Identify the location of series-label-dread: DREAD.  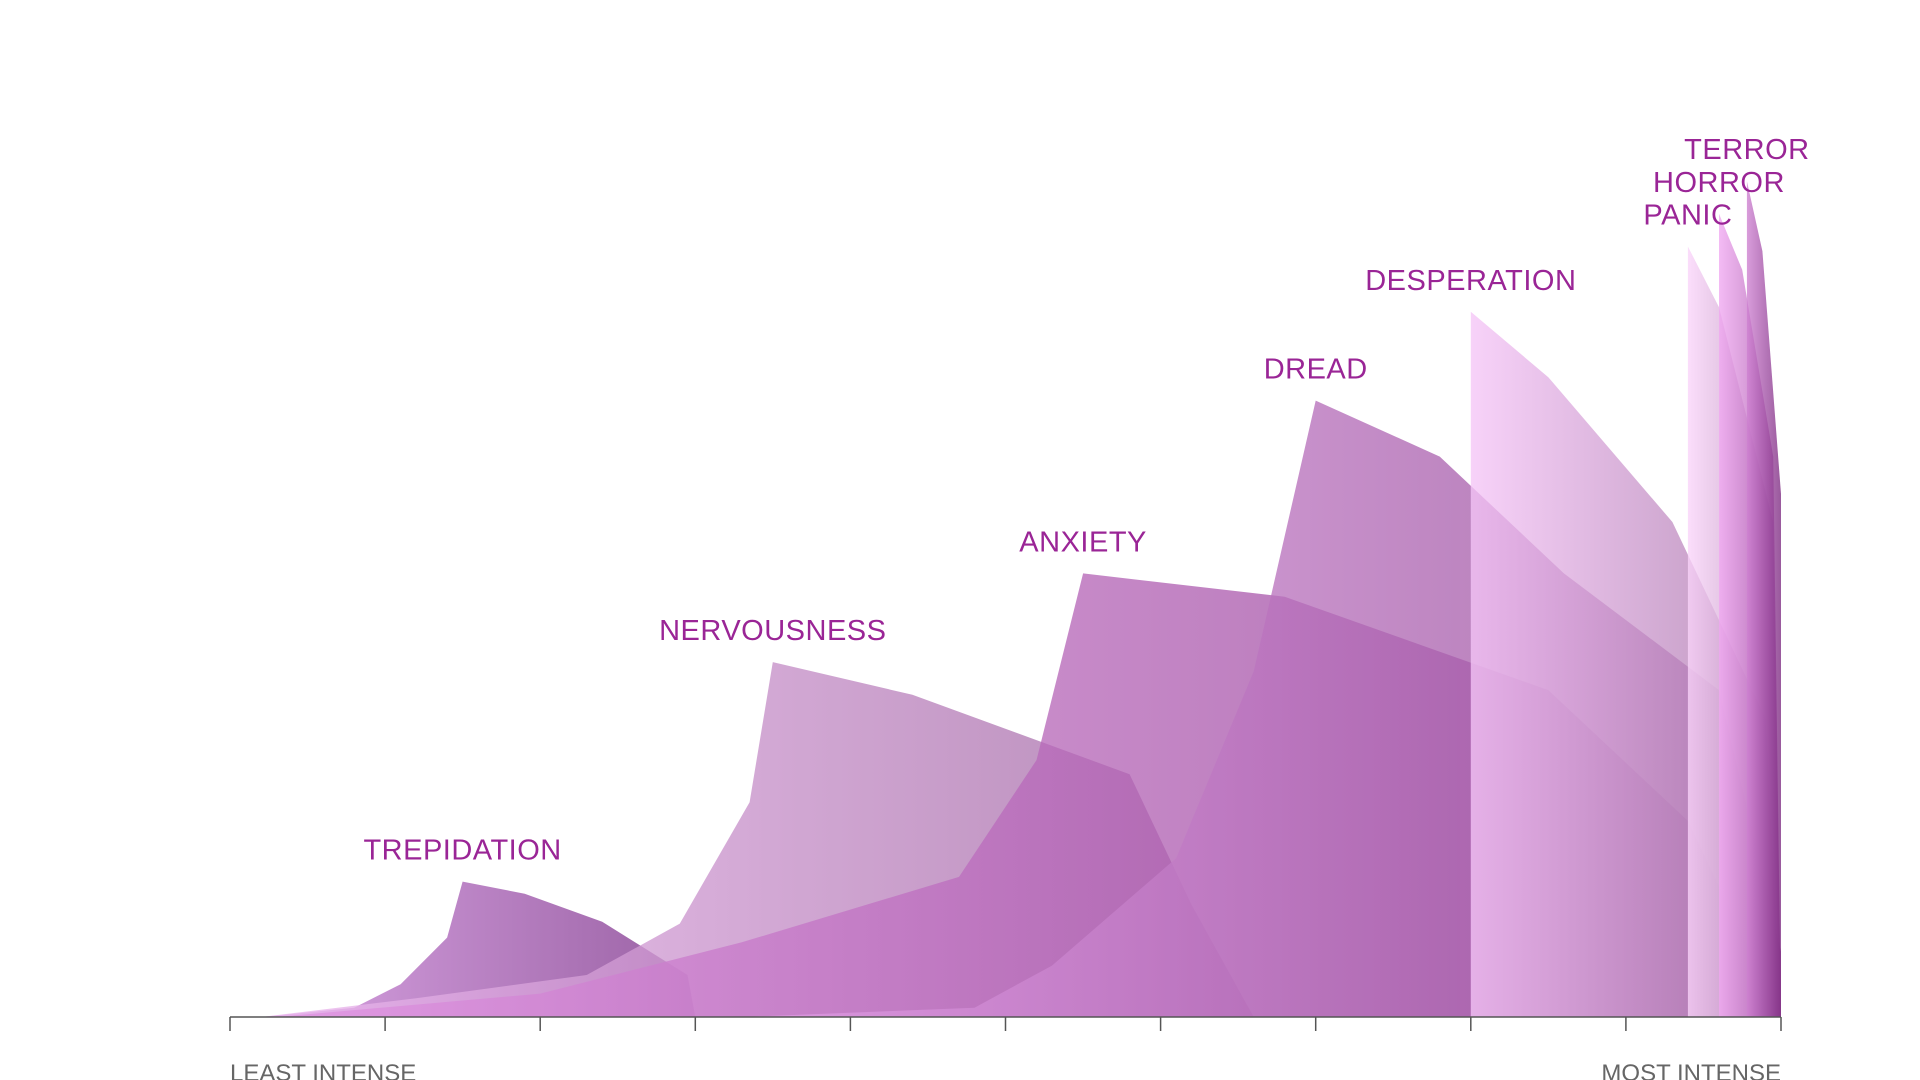
(1316, 370).